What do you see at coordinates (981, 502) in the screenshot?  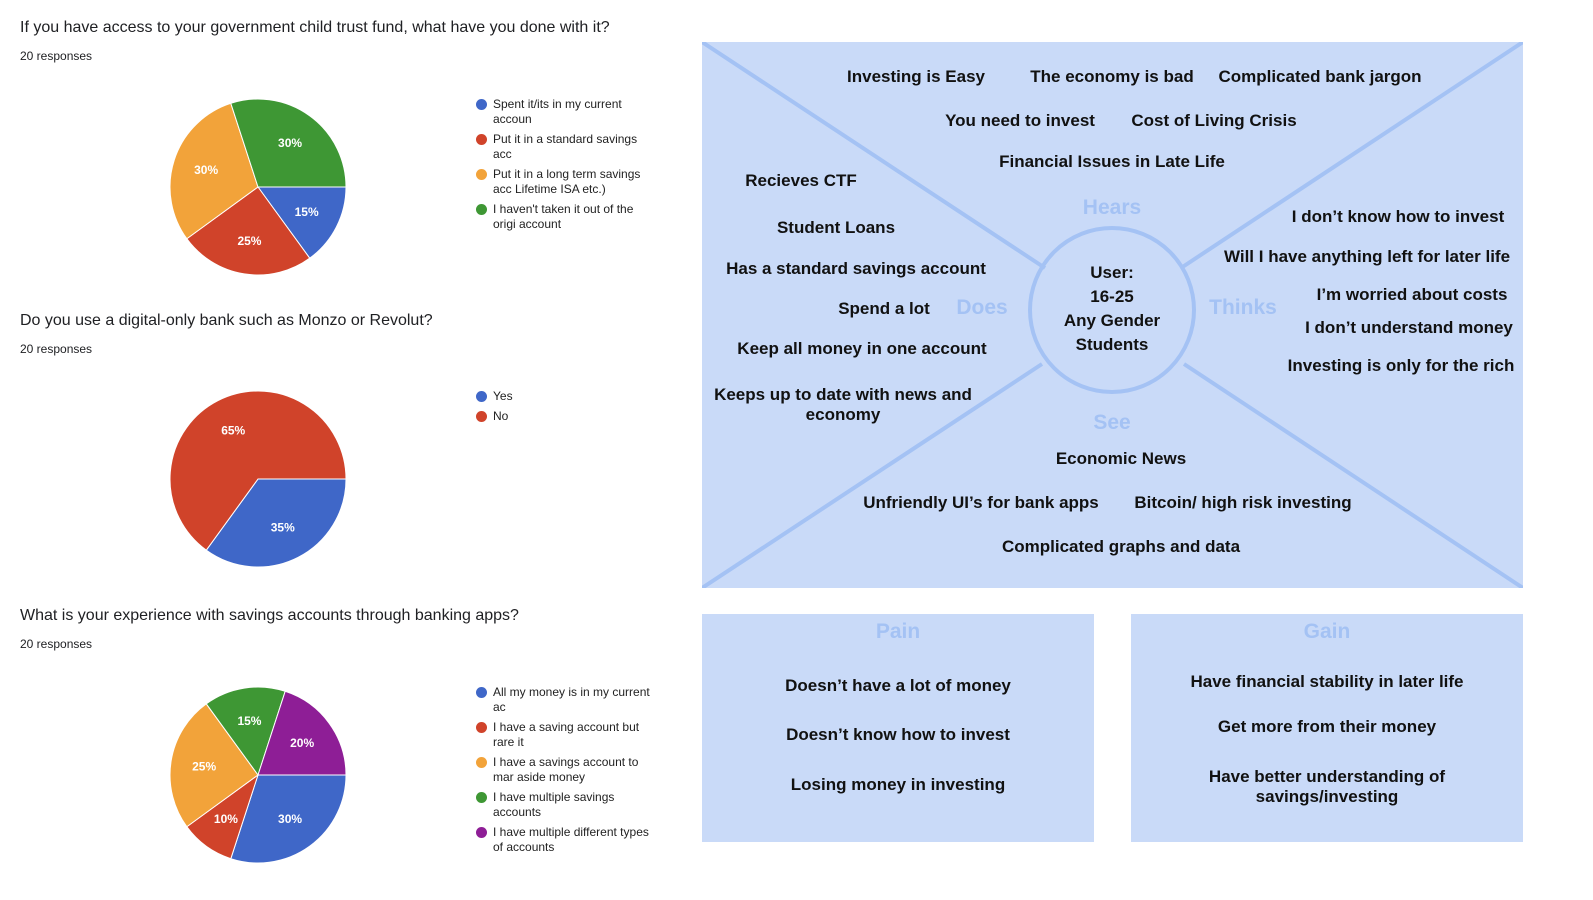 I see `see-item: Unfriendly UI’s for bank apps` at bounding box center [981, 502].